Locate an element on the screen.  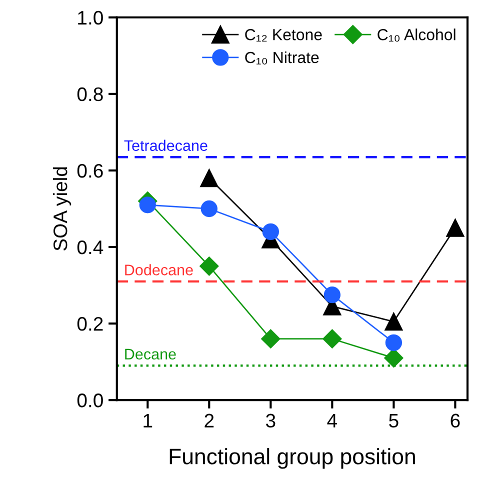
x-tick-label: 1 is located at coordinates (148, 421).